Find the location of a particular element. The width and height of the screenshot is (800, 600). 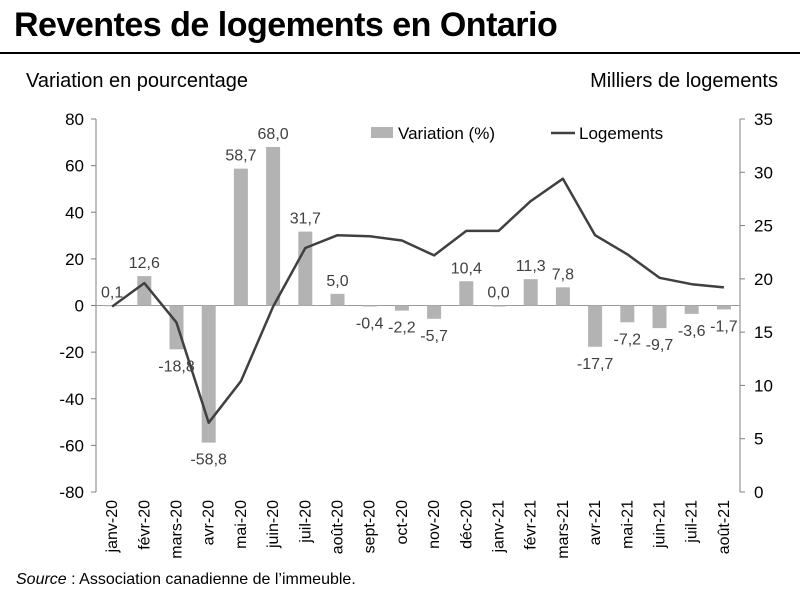

right-tick-label: 30 is located at coordinates (763, 172).